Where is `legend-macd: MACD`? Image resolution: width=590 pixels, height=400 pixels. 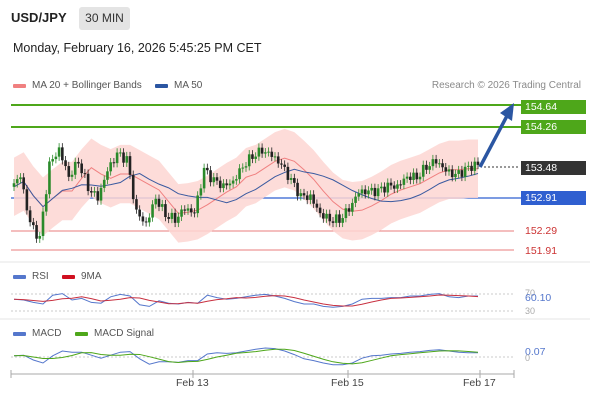 legend-macd: MACD is located at coordinates (37, 333).